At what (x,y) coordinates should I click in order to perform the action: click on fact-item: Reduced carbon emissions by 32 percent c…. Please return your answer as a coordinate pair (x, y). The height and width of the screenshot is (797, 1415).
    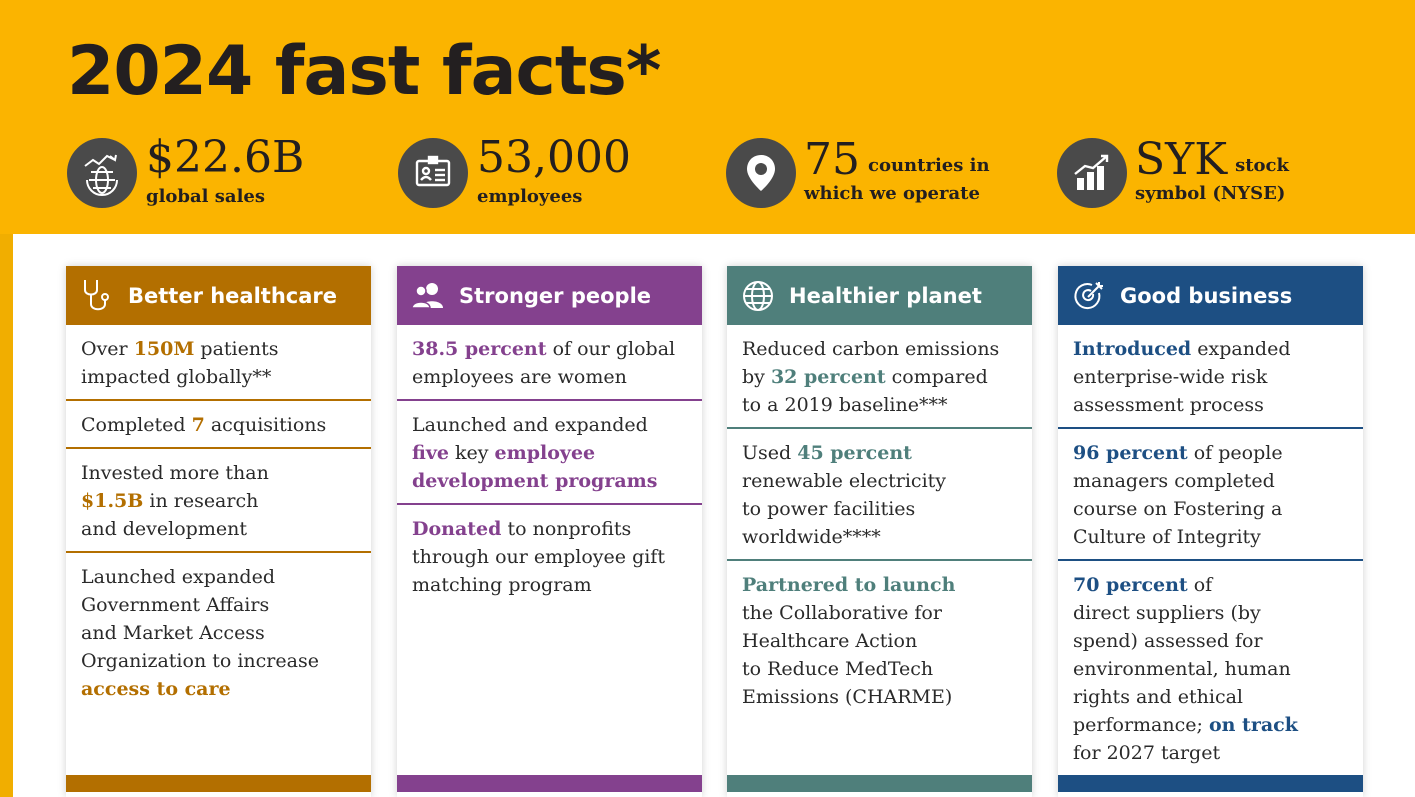
    Looking at the image, I should click on (879, 377).